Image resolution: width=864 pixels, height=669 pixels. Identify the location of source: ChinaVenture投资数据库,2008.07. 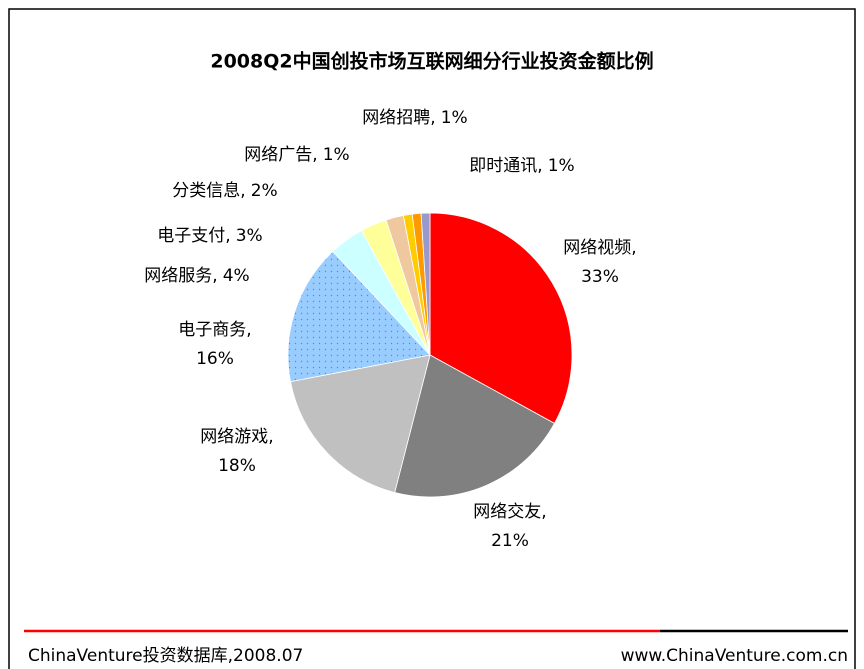
(165, 656).